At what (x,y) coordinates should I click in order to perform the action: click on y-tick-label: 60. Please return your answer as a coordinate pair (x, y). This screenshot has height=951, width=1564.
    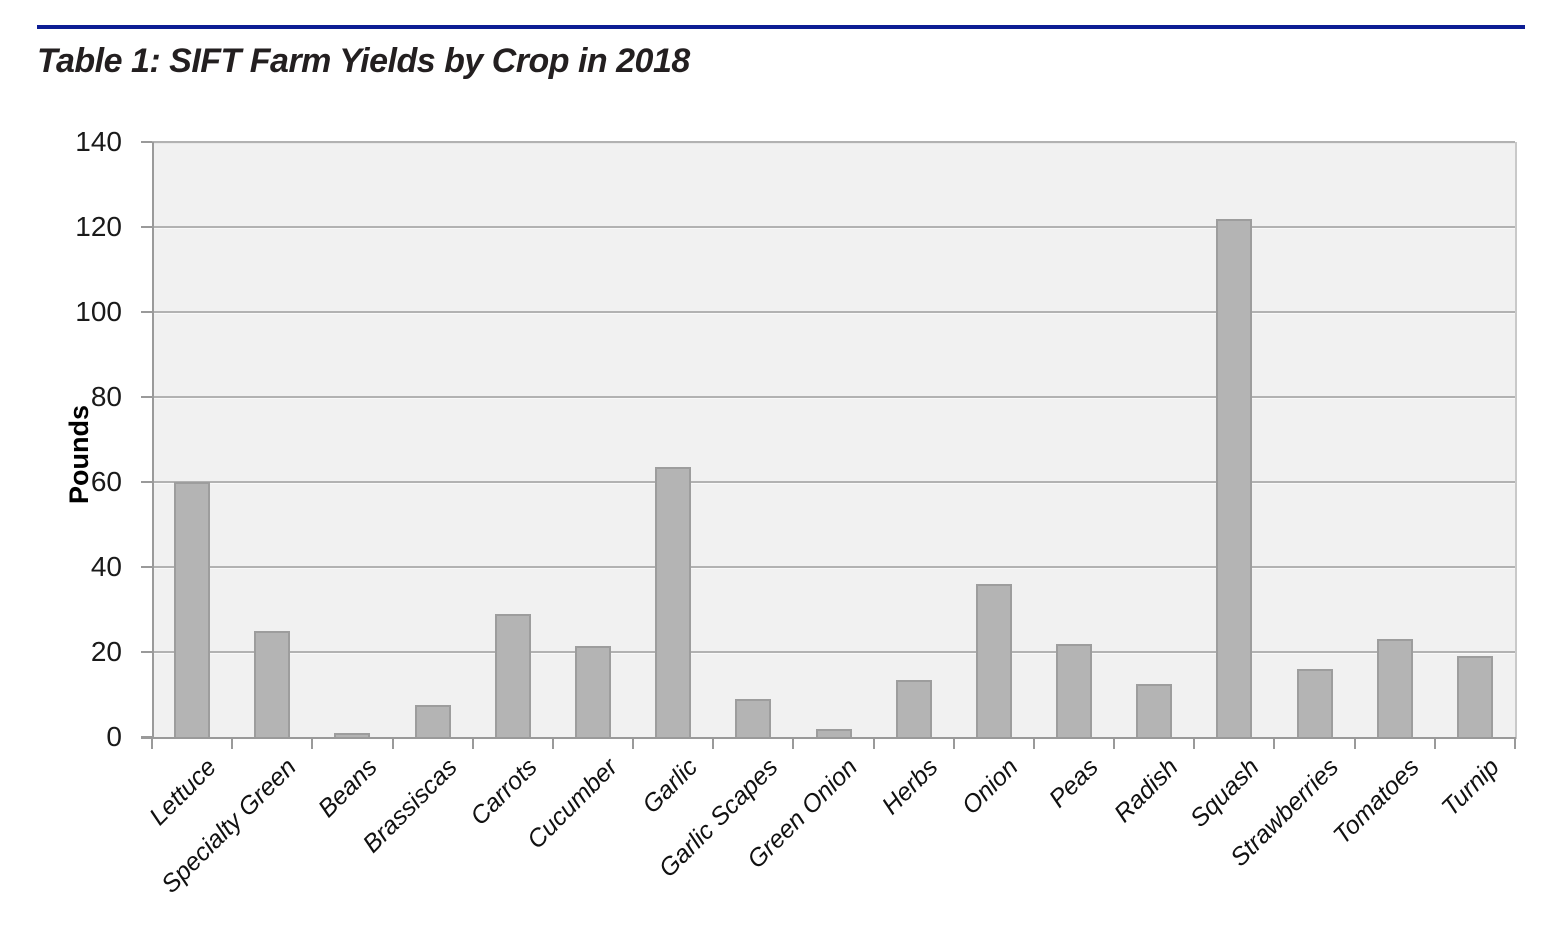
    Looking at the image, I should click on (106, 481).